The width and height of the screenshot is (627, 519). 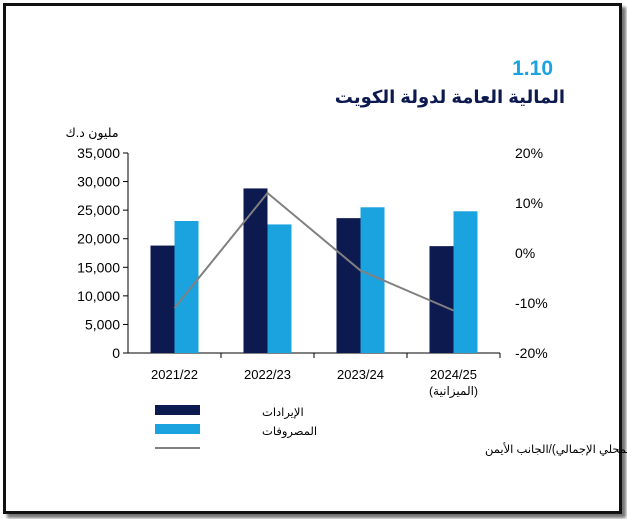 I want to click on y-tick-label: 25,000, so click(x=98, y=210).